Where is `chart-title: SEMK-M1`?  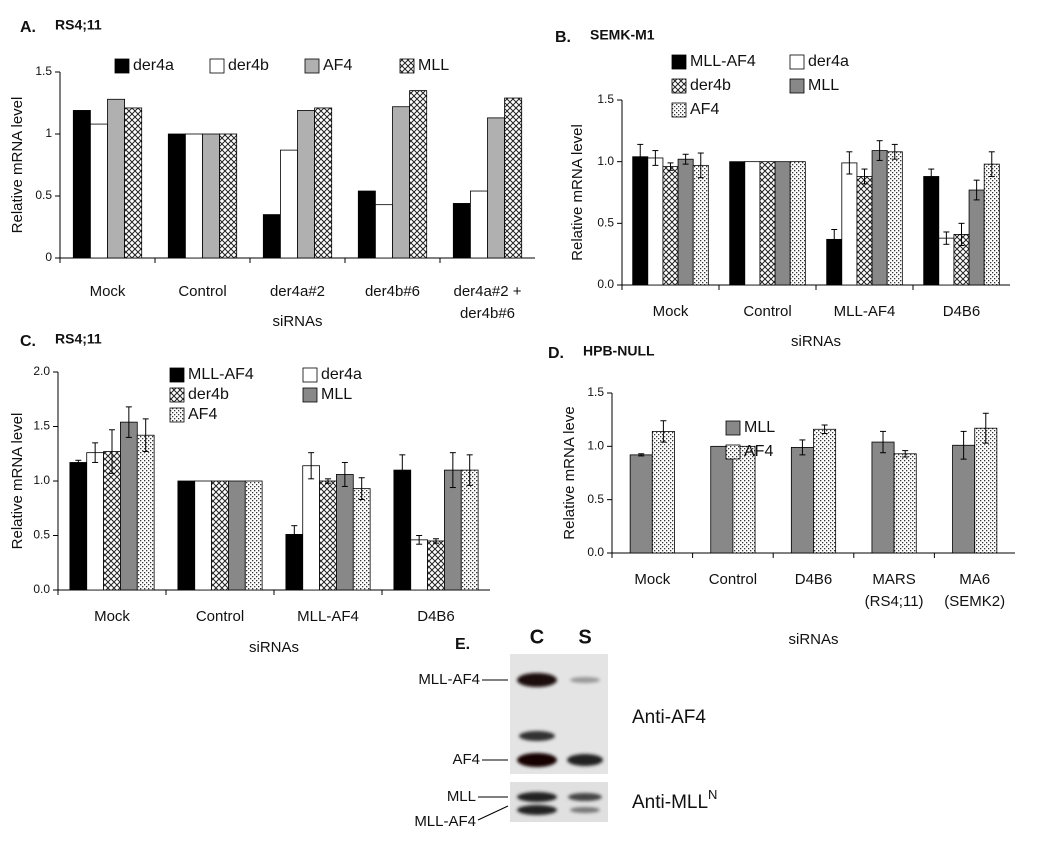 chart-title: SEMK-M1 is located at coordinates (622, 35).